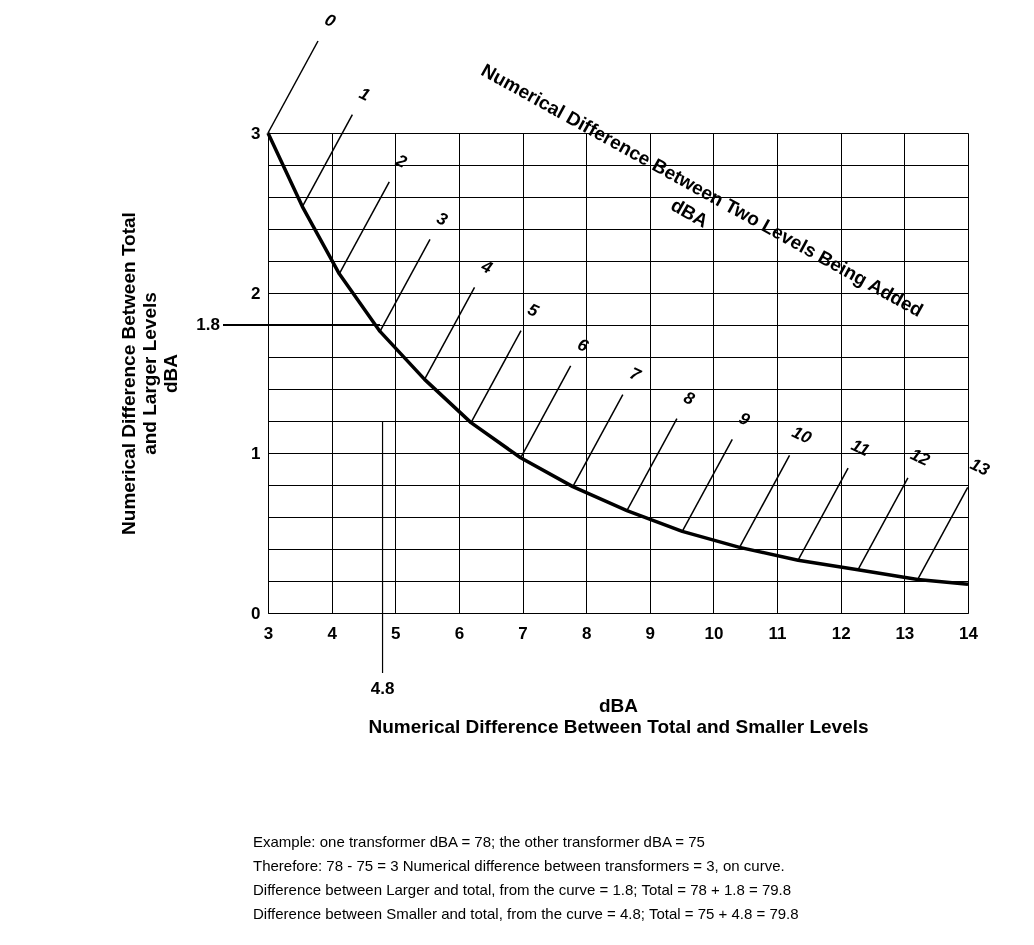  What do you see at coordinates (150, 373) in the screenshot?
I see `y-axis-title: Numerical Difference Between Total and Larger Levels dBA` at bounding box center [150, 373].